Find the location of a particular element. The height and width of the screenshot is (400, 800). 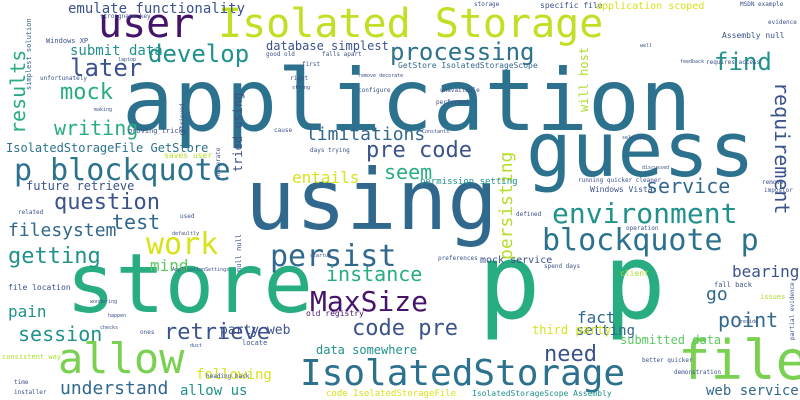

cloud-word: evidence is located at coordinates (782, 22).